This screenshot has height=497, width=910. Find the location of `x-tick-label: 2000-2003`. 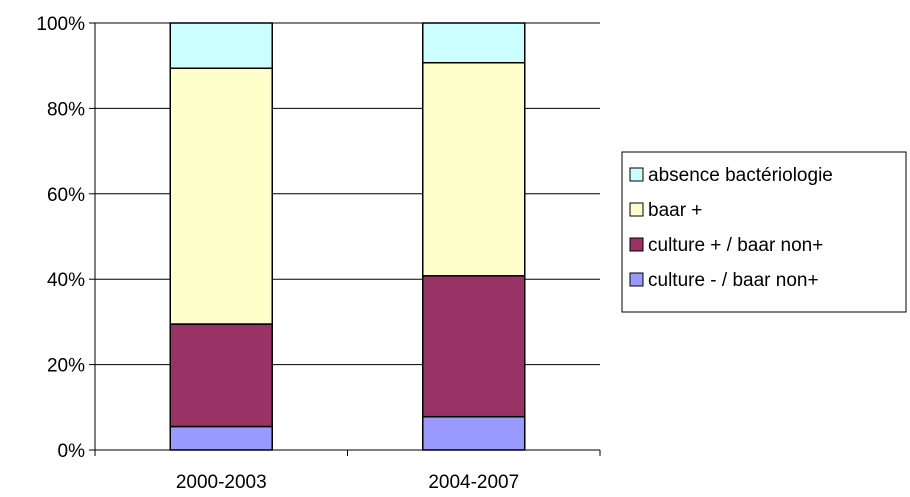

x-tick-label: 2000-2003 is located at coordinates (221, 482).